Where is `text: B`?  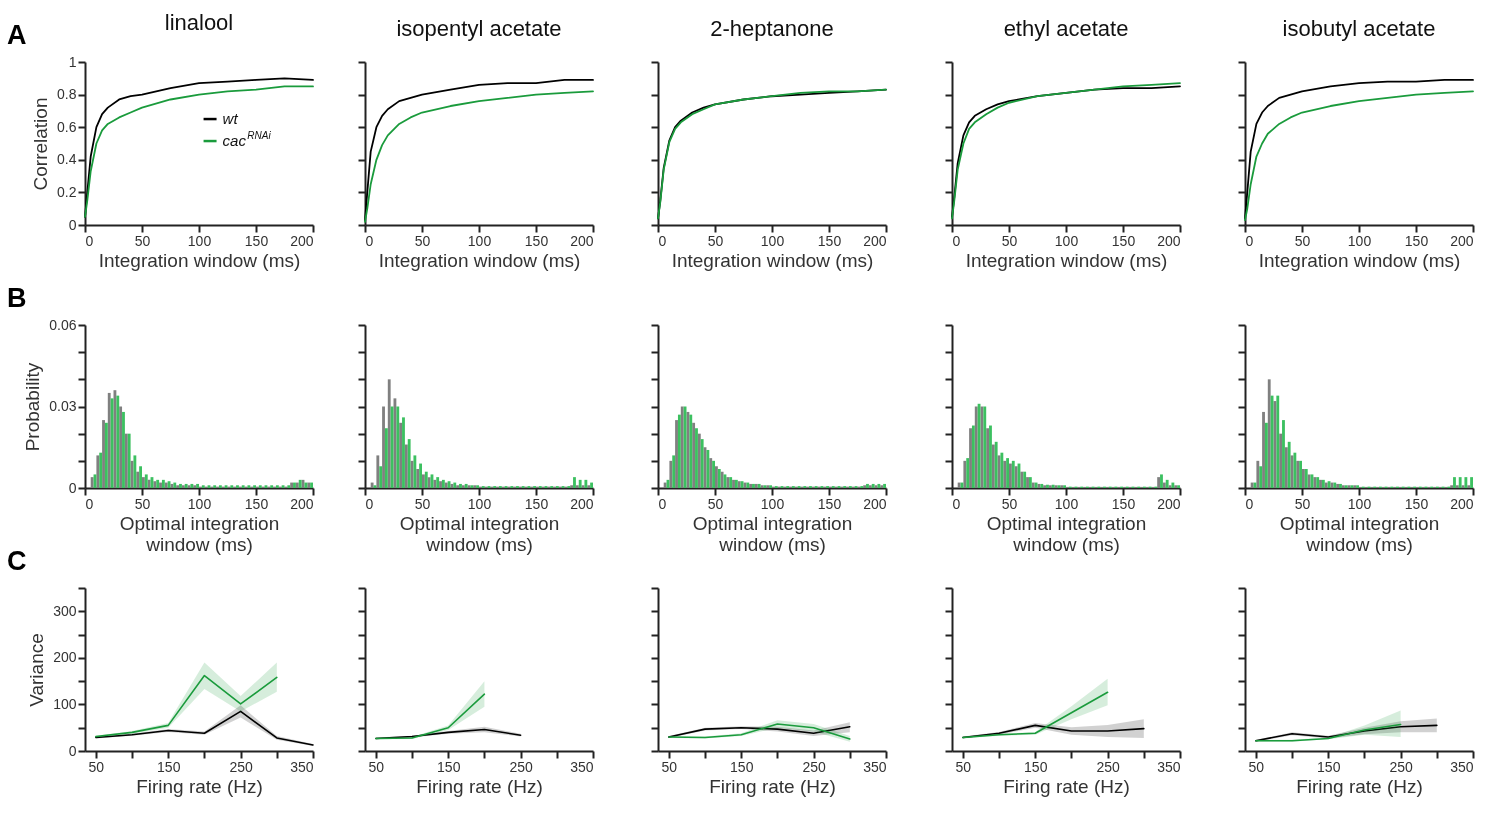
text: B is located at coordinates (17, 298).